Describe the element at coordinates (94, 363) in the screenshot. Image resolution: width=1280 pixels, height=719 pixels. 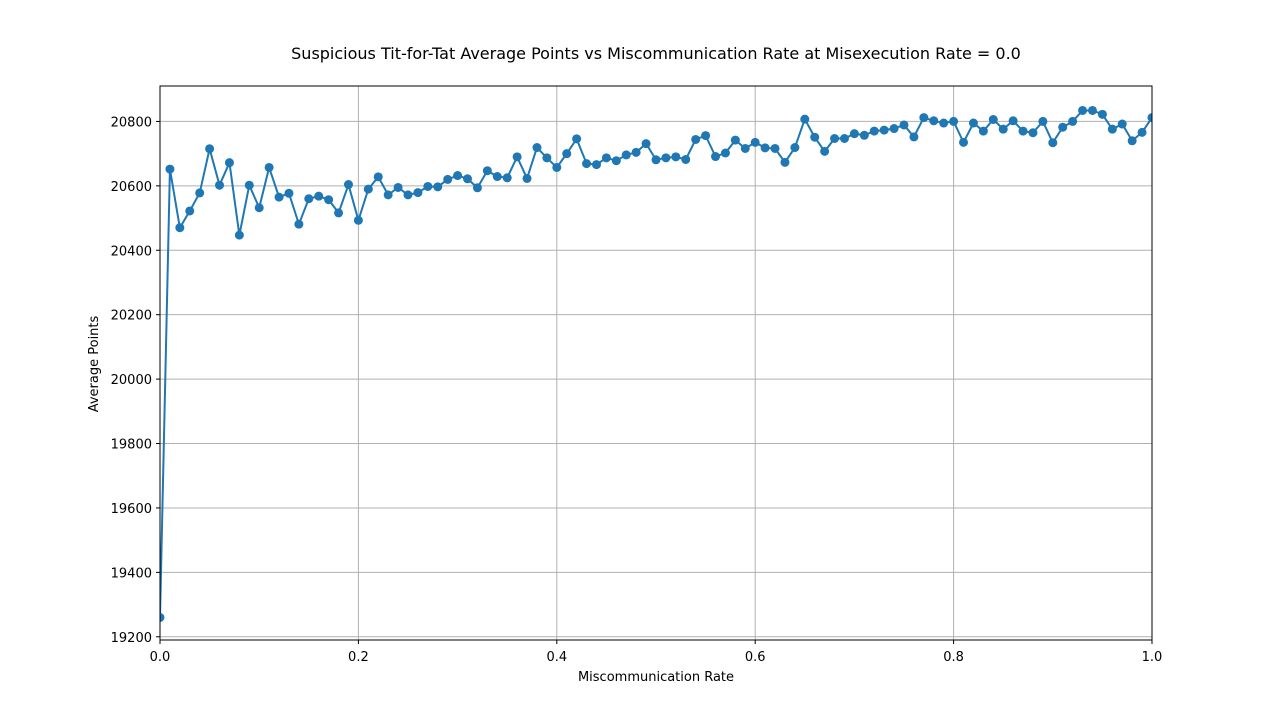
I see `y-axis-label: Average Points` at that location.